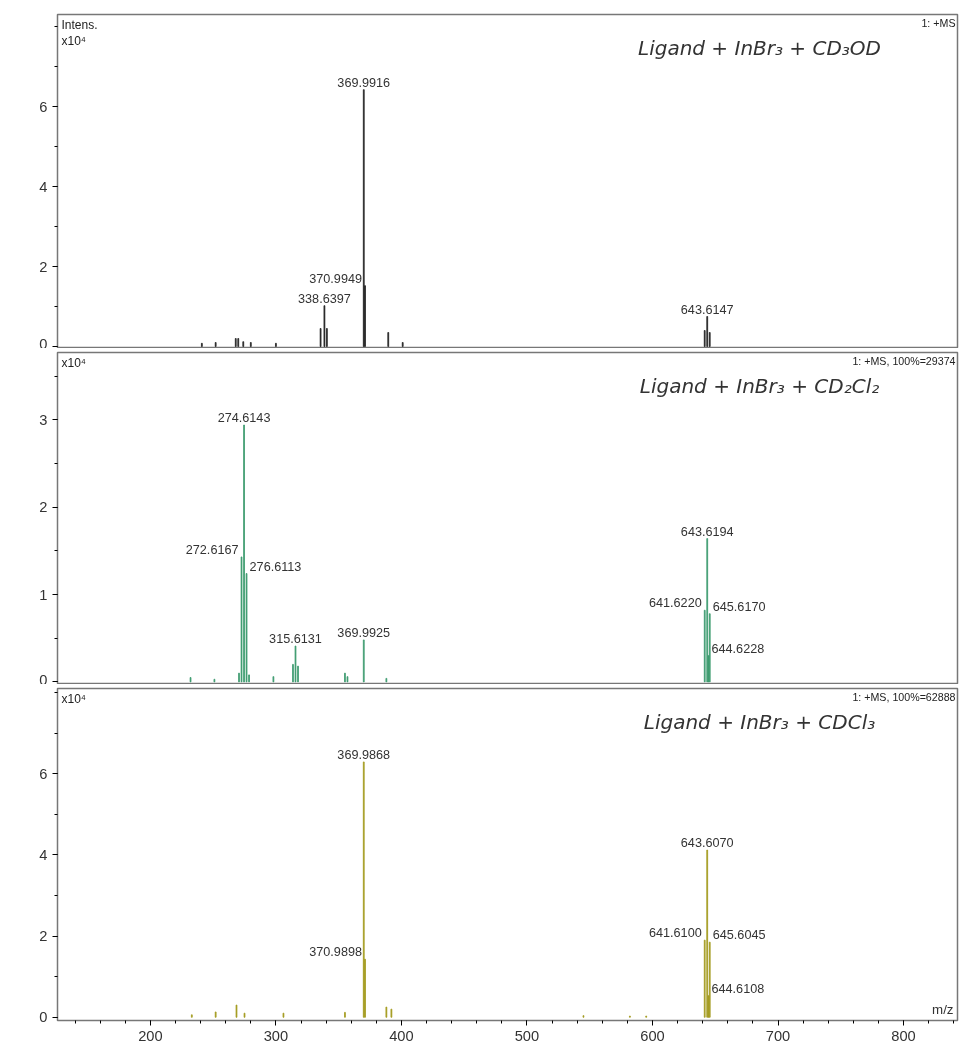 The height and width of the screenshot is (1046, 959). What do you see at coordinates (738, 648) in the screenshot?
I see `annotation: 644.6228` at bounding box center [738, 648].